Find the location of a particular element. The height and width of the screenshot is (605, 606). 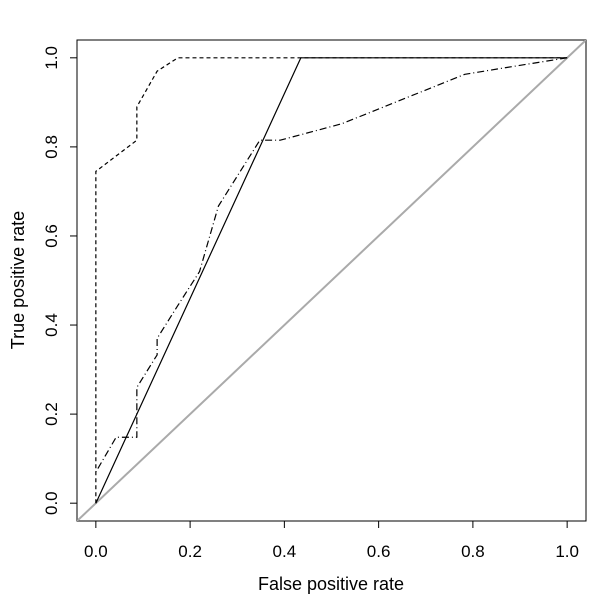

x-tick-label: 0.0 is located at coordinates (96, 551).